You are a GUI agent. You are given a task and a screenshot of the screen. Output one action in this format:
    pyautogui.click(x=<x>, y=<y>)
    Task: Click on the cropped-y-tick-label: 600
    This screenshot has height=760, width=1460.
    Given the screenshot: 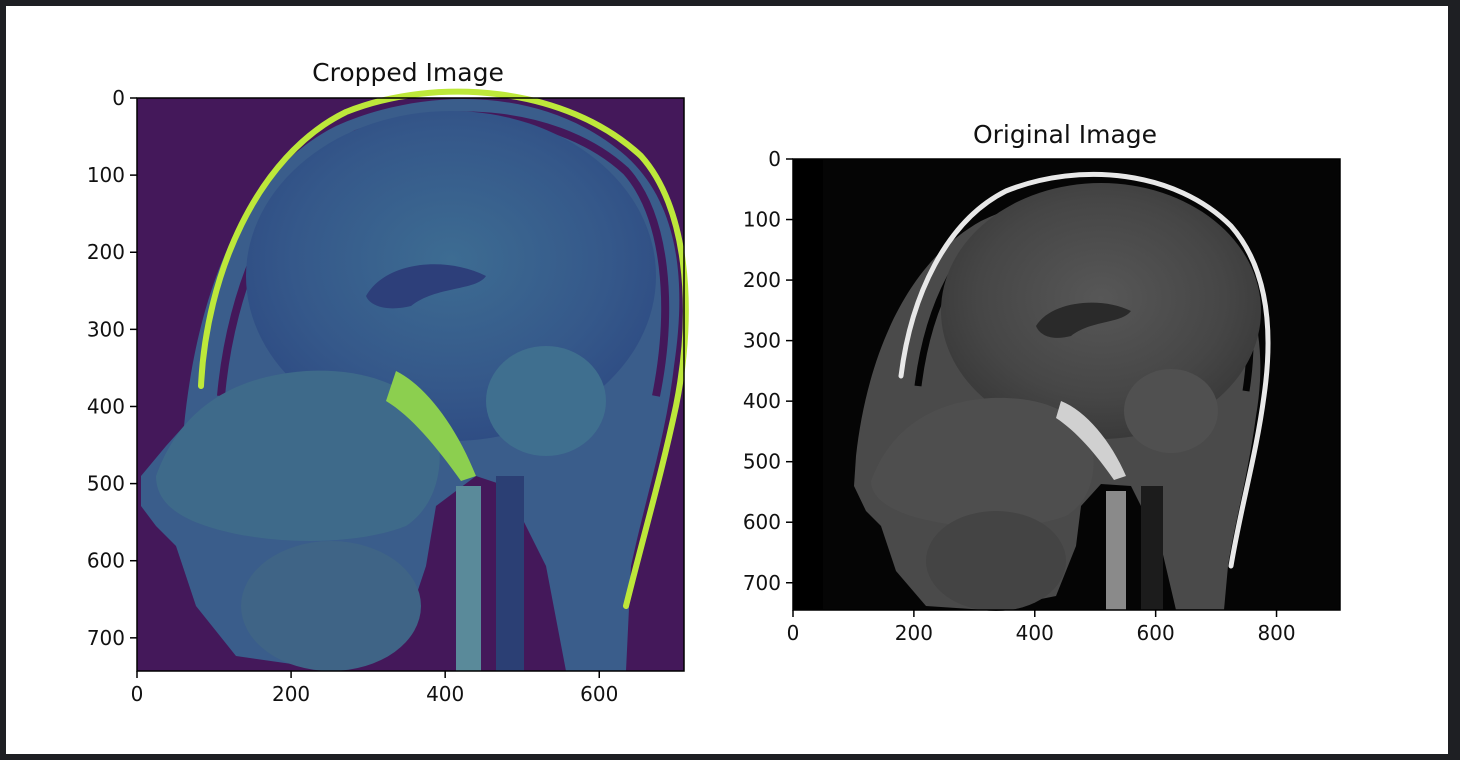 What is the action you would take?
    pyautogui.click(x=106, y=561)
    